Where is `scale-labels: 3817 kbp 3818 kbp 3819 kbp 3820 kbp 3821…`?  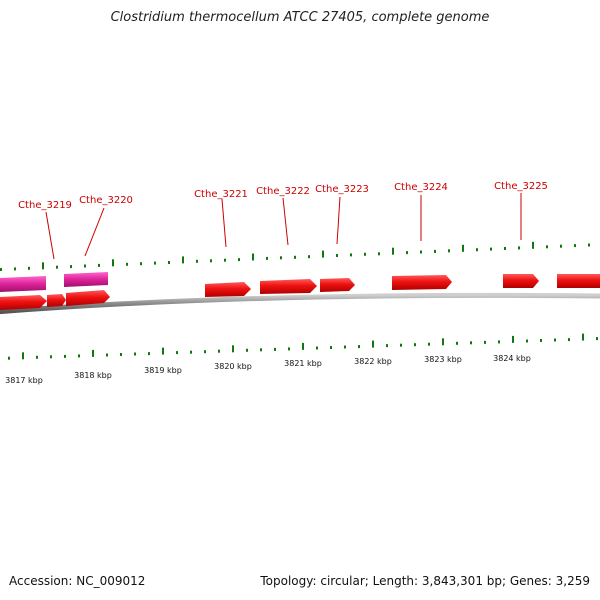 scale-labels: 3817 kbp 3818 kbp 3819 kbp 3820 kbp 3821… is located at coordinates (268, 369).